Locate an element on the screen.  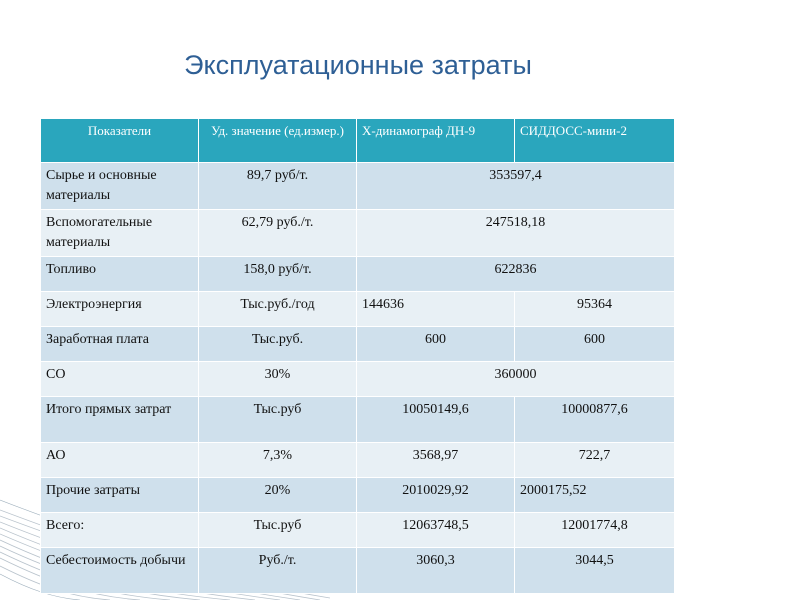
row-unit: Тыс.руб./год is located at coordinates (277, 309).